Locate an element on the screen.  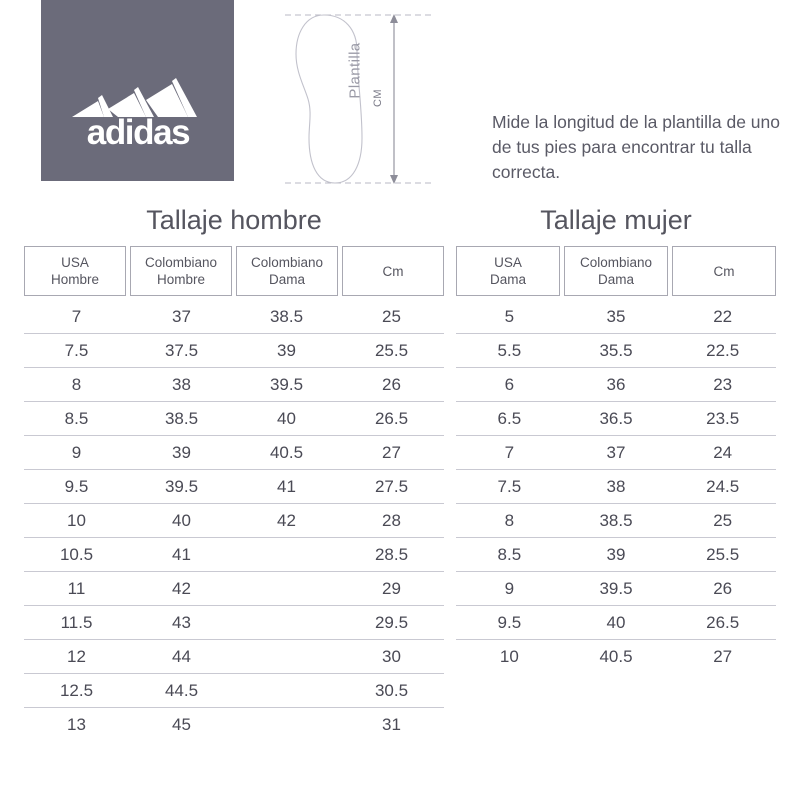
table-cell: 44.5 is located at coordinates (181, 690).